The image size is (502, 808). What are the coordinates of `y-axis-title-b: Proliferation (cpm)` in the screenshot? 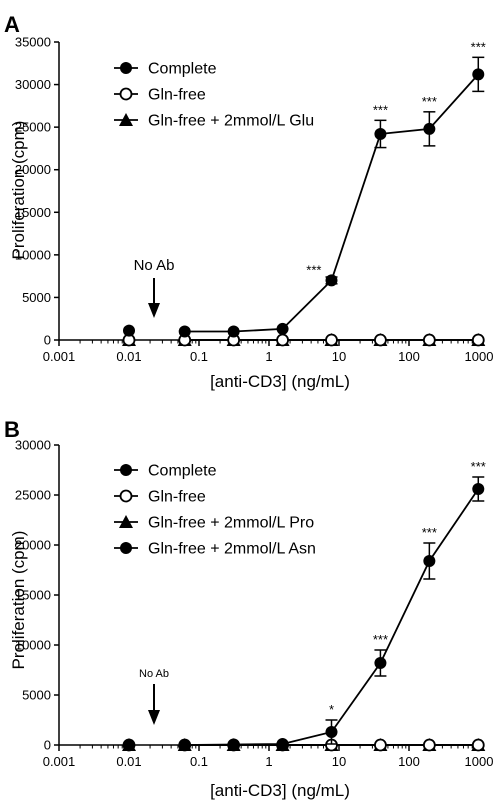 It's located at (18, 600).